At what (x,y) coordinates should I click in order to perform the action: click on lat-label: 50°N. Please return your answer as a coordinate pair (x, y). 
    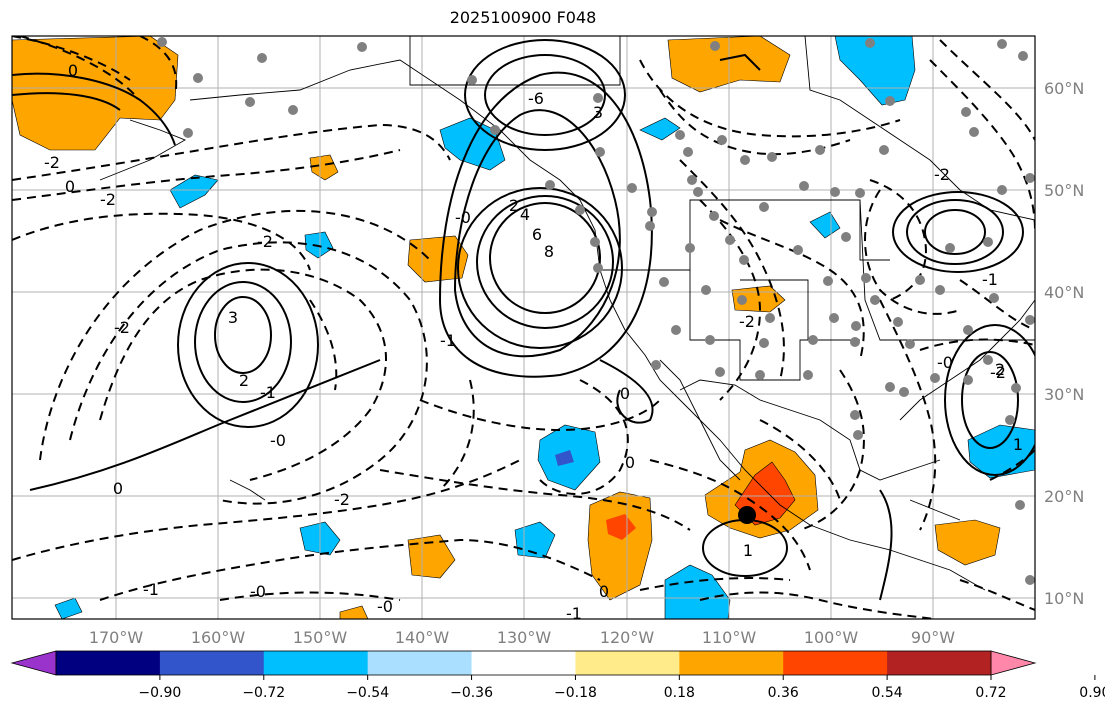
    Looking at the image, I should click on (1064, 190).